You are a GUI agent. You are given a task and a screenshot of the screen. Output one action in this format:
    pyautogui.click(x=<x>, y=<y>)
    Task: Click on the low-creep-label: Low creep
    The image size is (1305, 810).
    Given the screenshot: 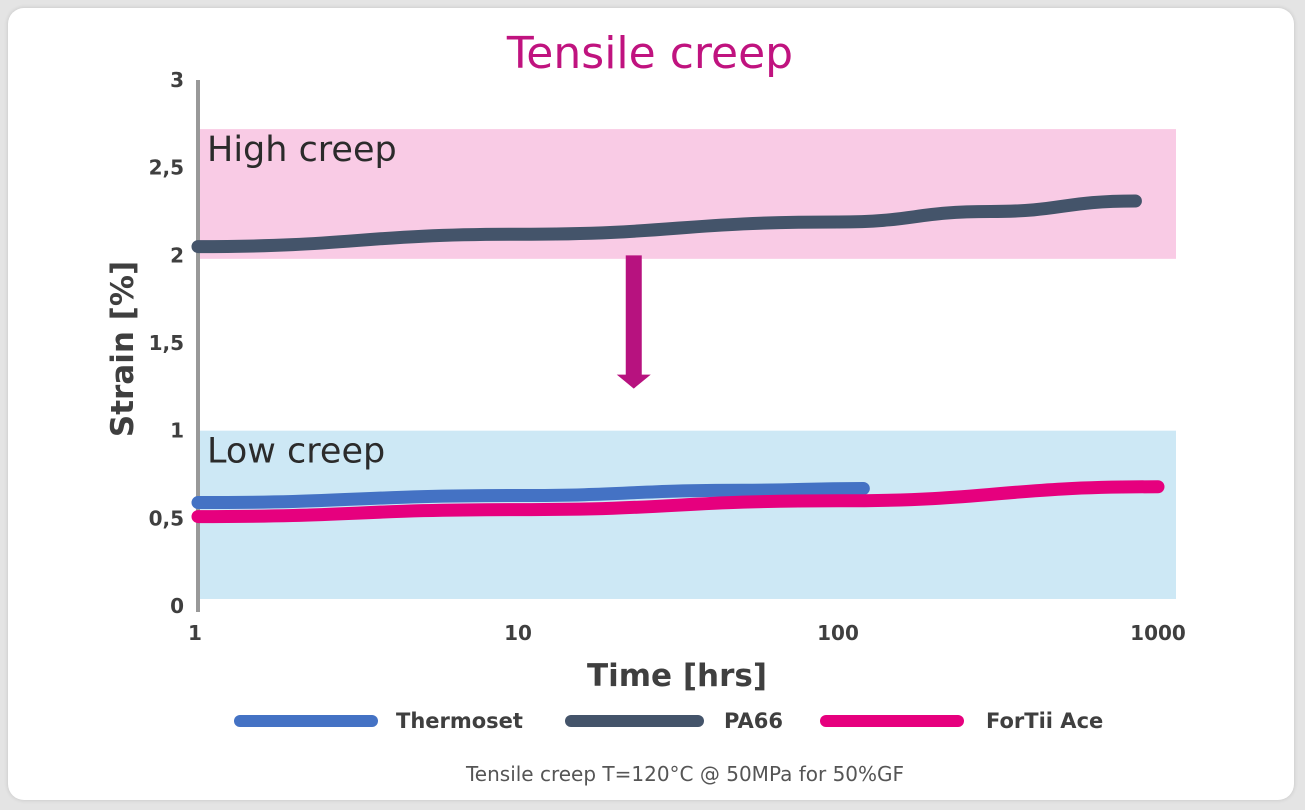 What is the action you would take?
    pyautogui.click(x=296, y=452)
    